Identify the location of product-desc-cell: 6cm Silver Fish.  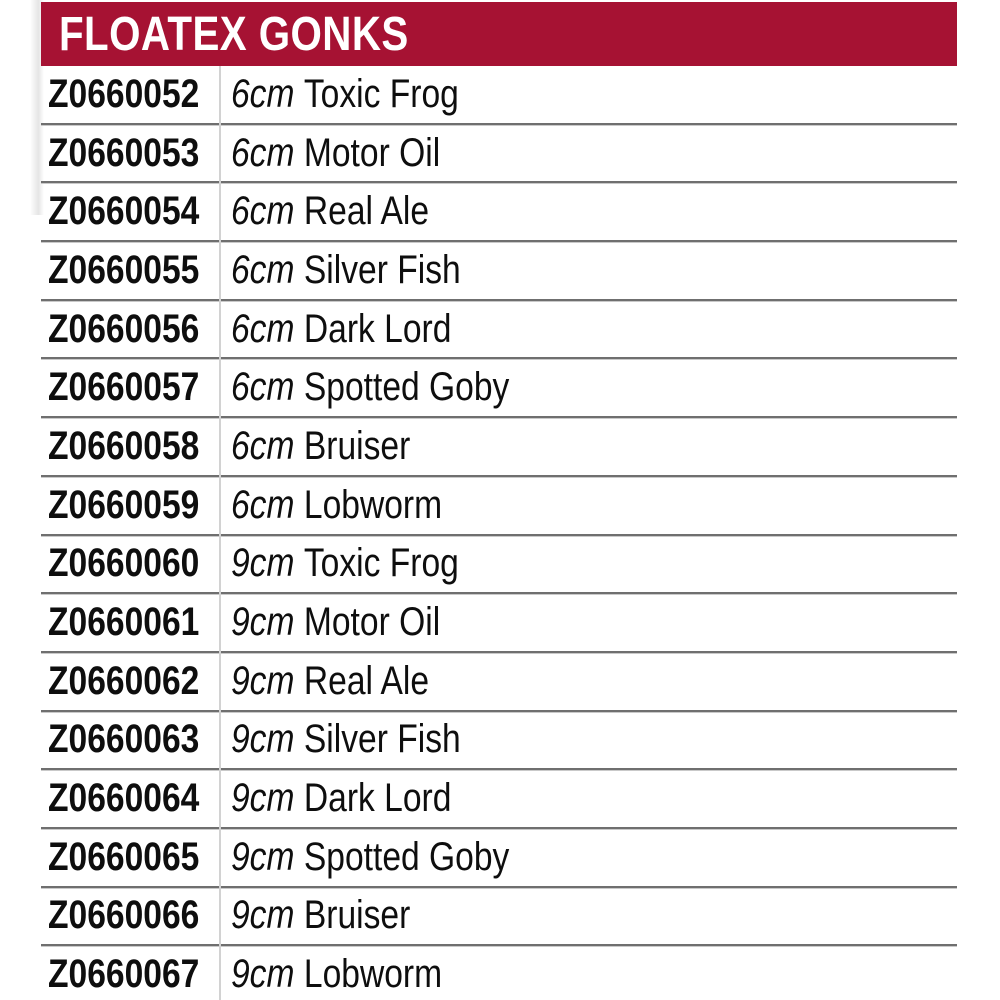
(588, 270).